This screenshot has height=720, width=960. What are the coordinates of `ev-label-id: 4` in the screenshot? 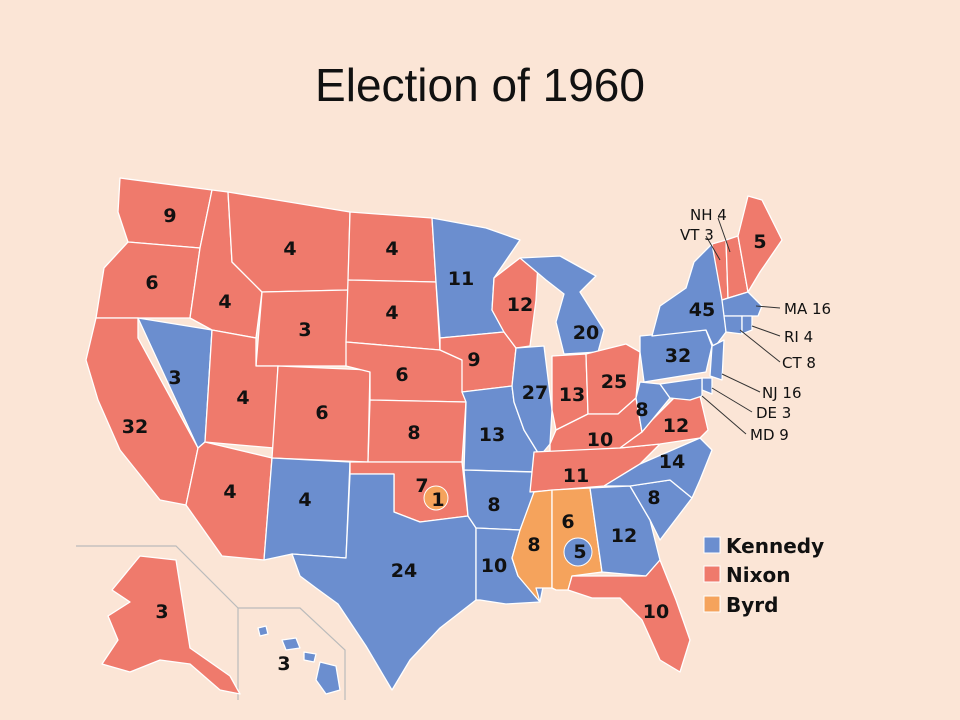 It's located at (224, 302).